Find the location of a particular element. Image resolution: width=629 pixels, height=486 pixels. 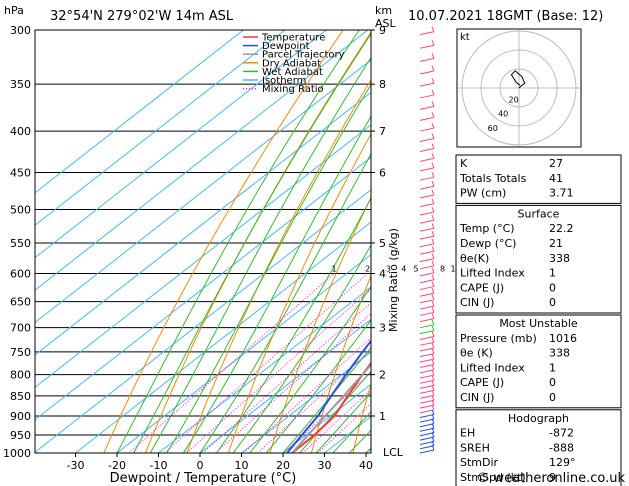

panel-row-value: 338 is located at coordinates (559, 353).